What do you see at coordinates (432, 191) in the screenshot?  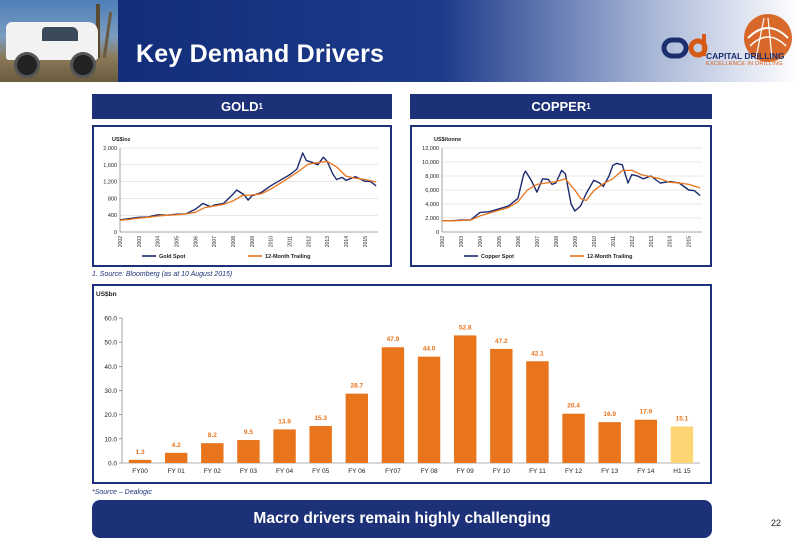 I see `copper-y-tick-label: 6,000` at bounding box center [432, 191].